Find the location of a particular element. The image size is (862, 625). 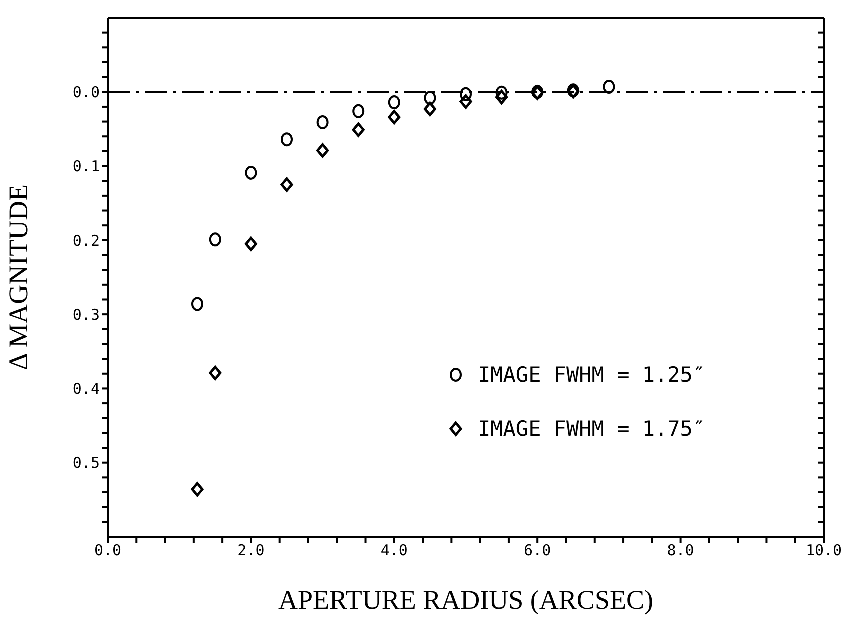

x-tick-label: 6.0 is located at coordinates (538, 551).